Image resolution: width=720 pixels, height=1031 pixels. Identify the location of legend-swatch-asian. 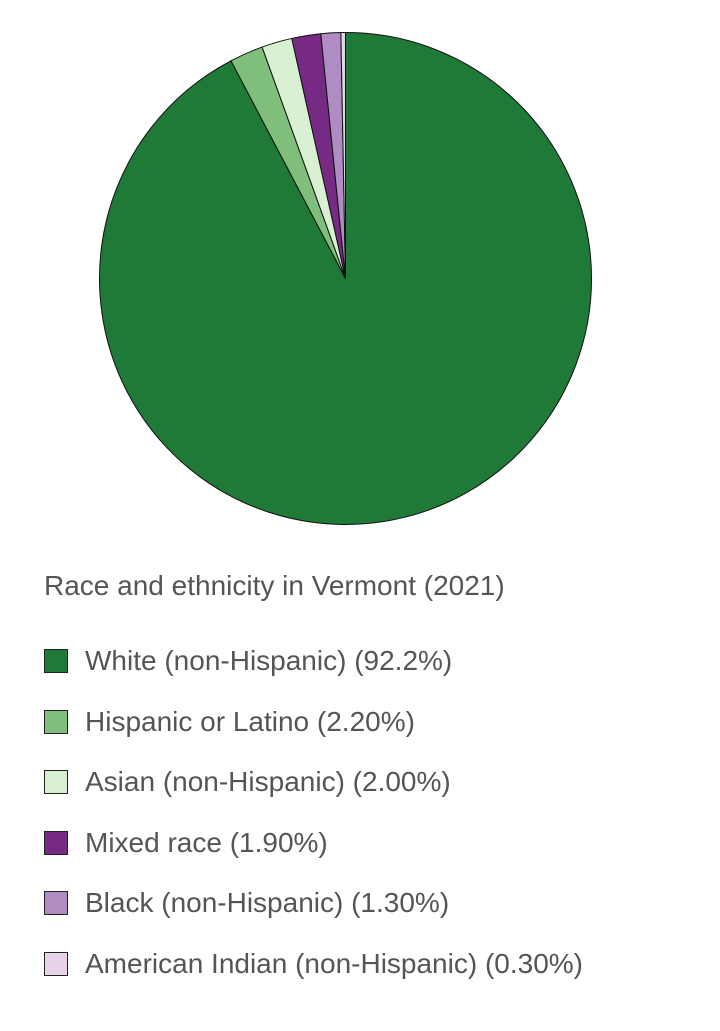
(56, 782).